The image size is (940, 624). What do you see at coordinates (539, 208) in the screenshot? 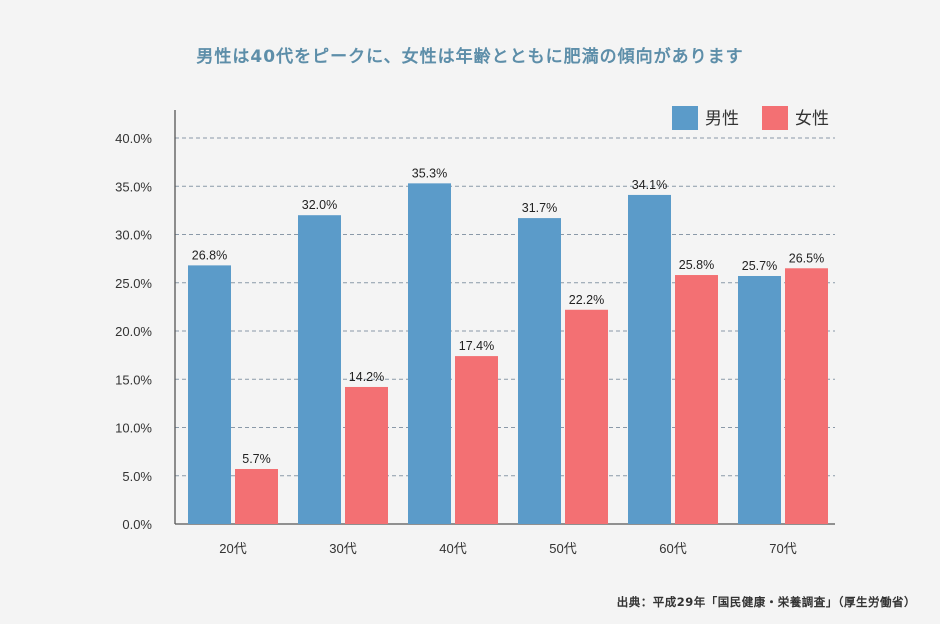
I see `data-label: 31.7%` at bounding box center [539, 208].